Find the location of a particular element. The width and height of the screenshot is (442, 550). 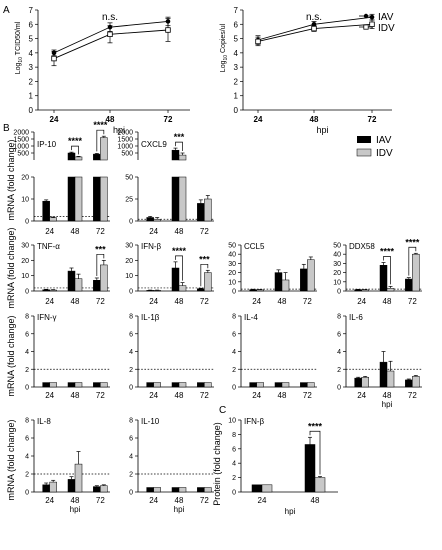

legend-b-idv-swatch is located at coordinates (364, 152).